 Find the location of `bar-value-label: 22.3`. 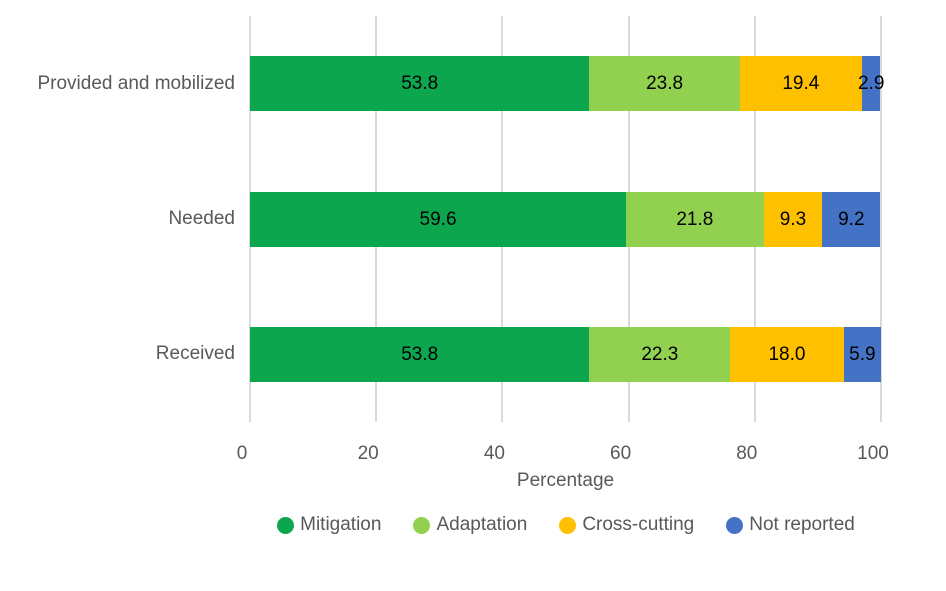

bar-value-label: 22.3 is located at coordinates (660, 354).